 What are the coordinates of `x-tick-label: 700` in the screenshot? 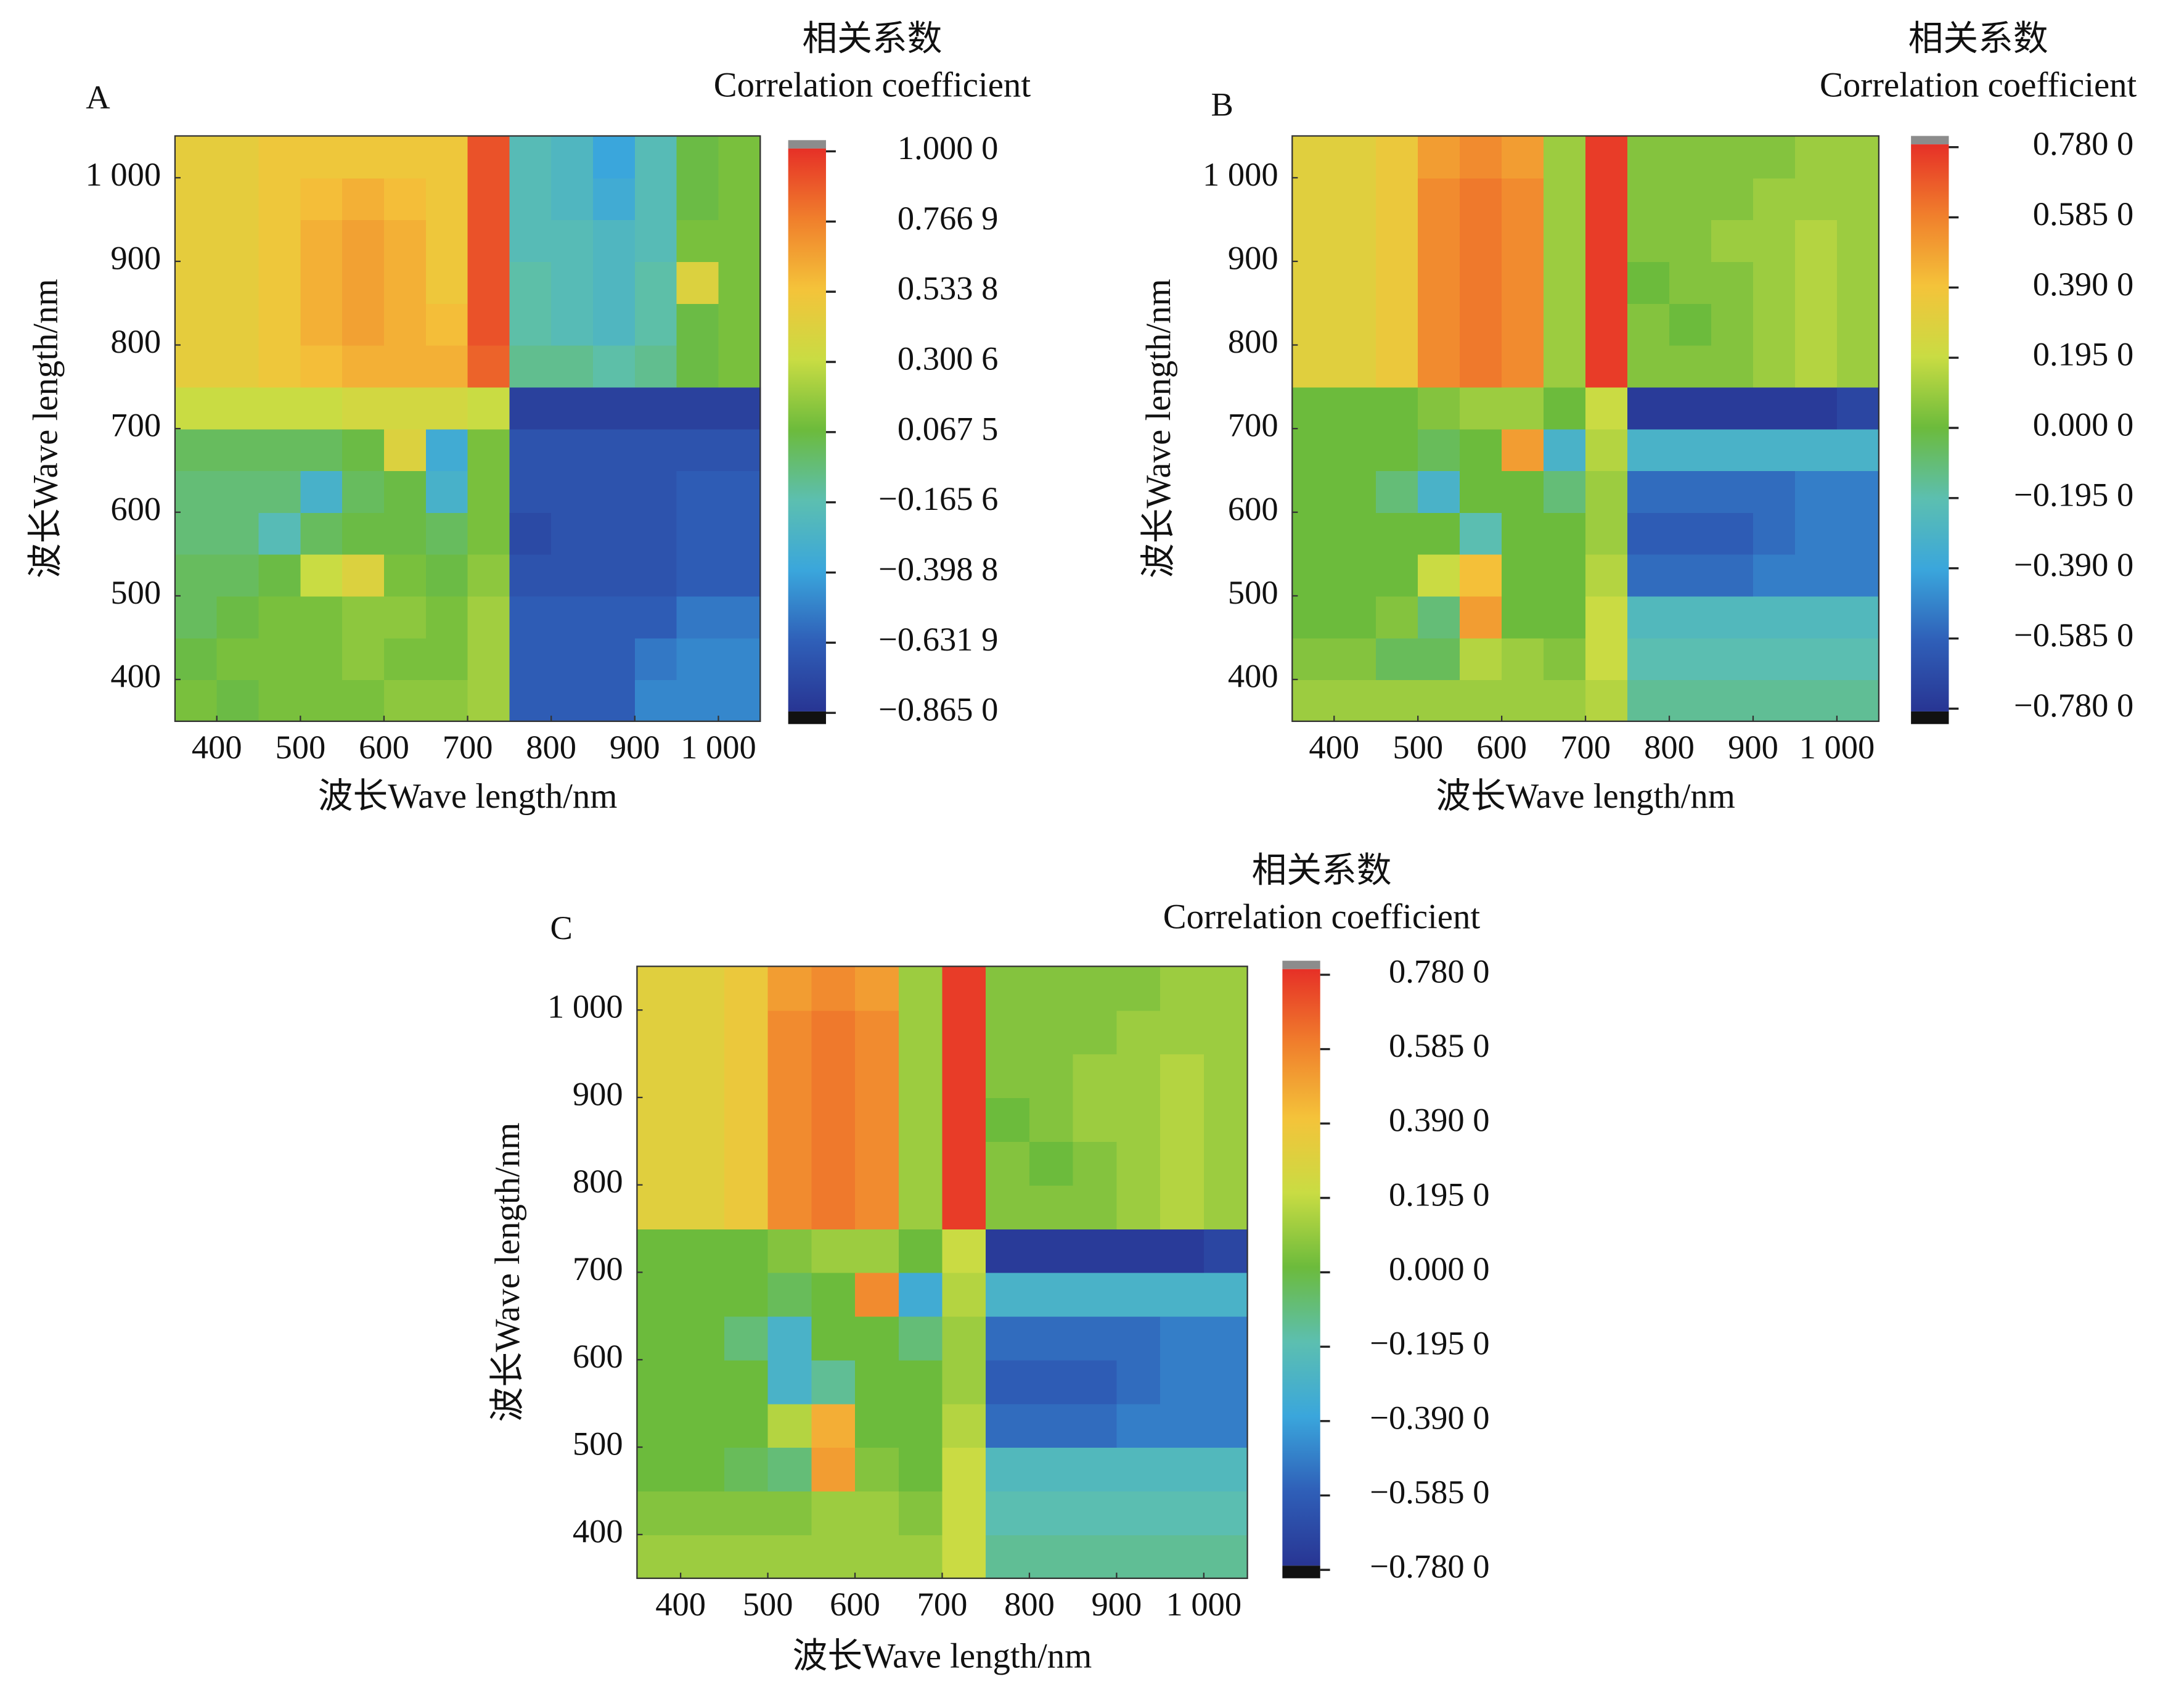 It's located at (942, 1604).